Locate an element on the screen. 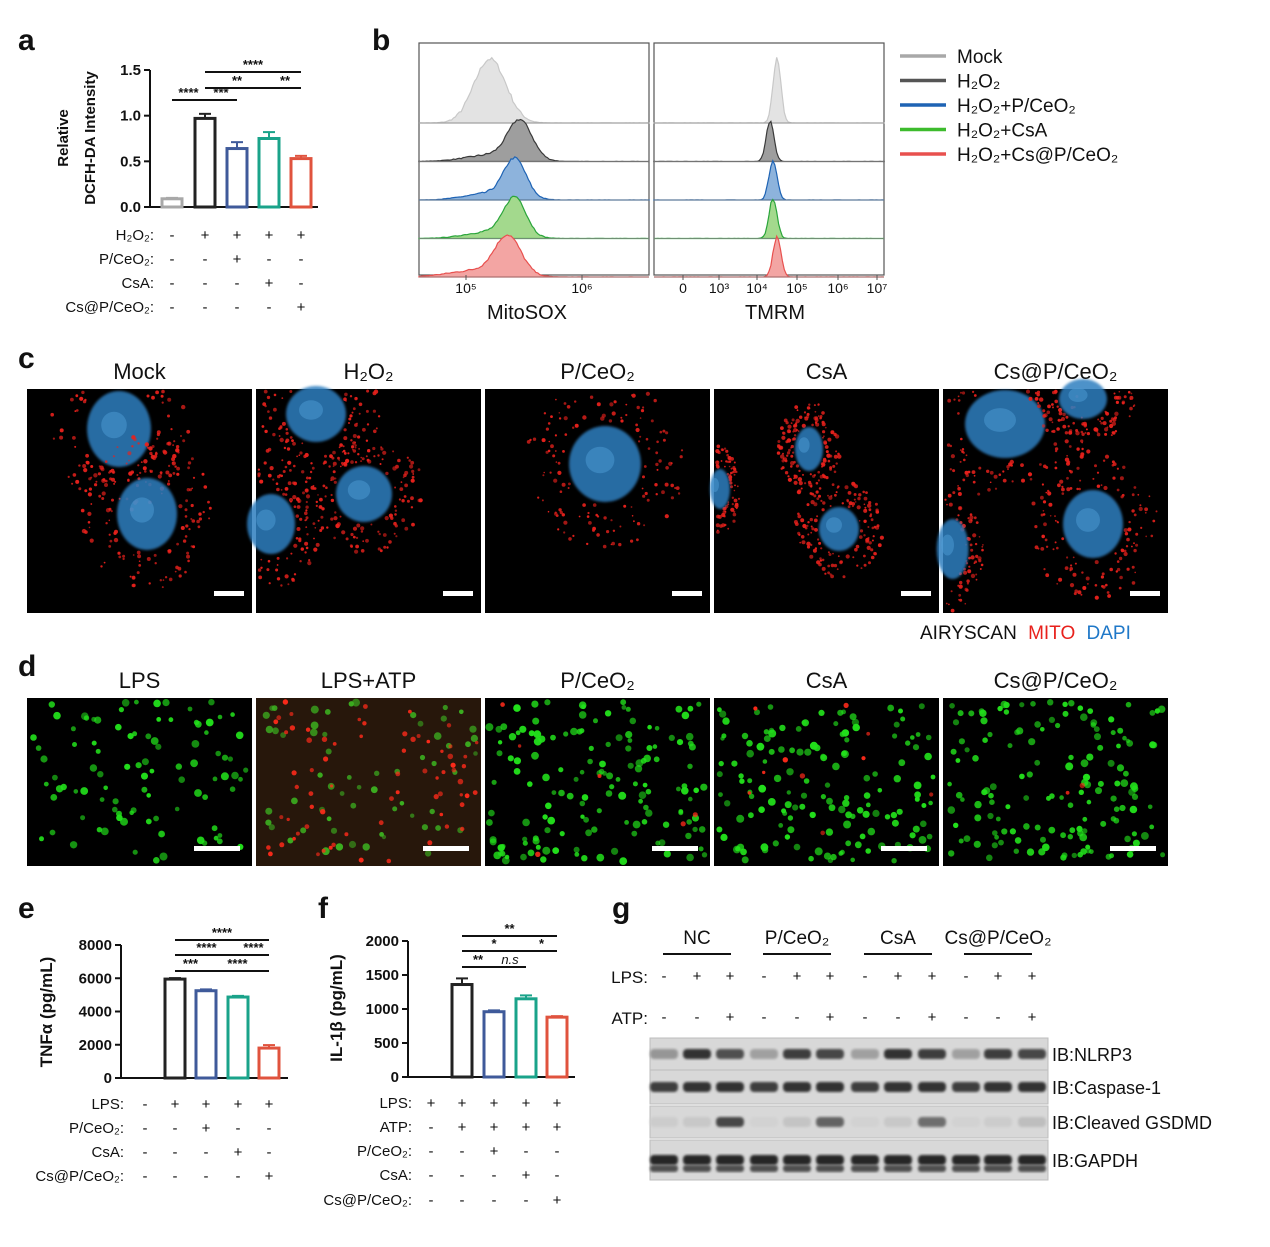 Image resolution: width=1270 pixels, height=1247 pixels. panel-d-title-2: P/CeO₂ is located at coordinates (597, 680).